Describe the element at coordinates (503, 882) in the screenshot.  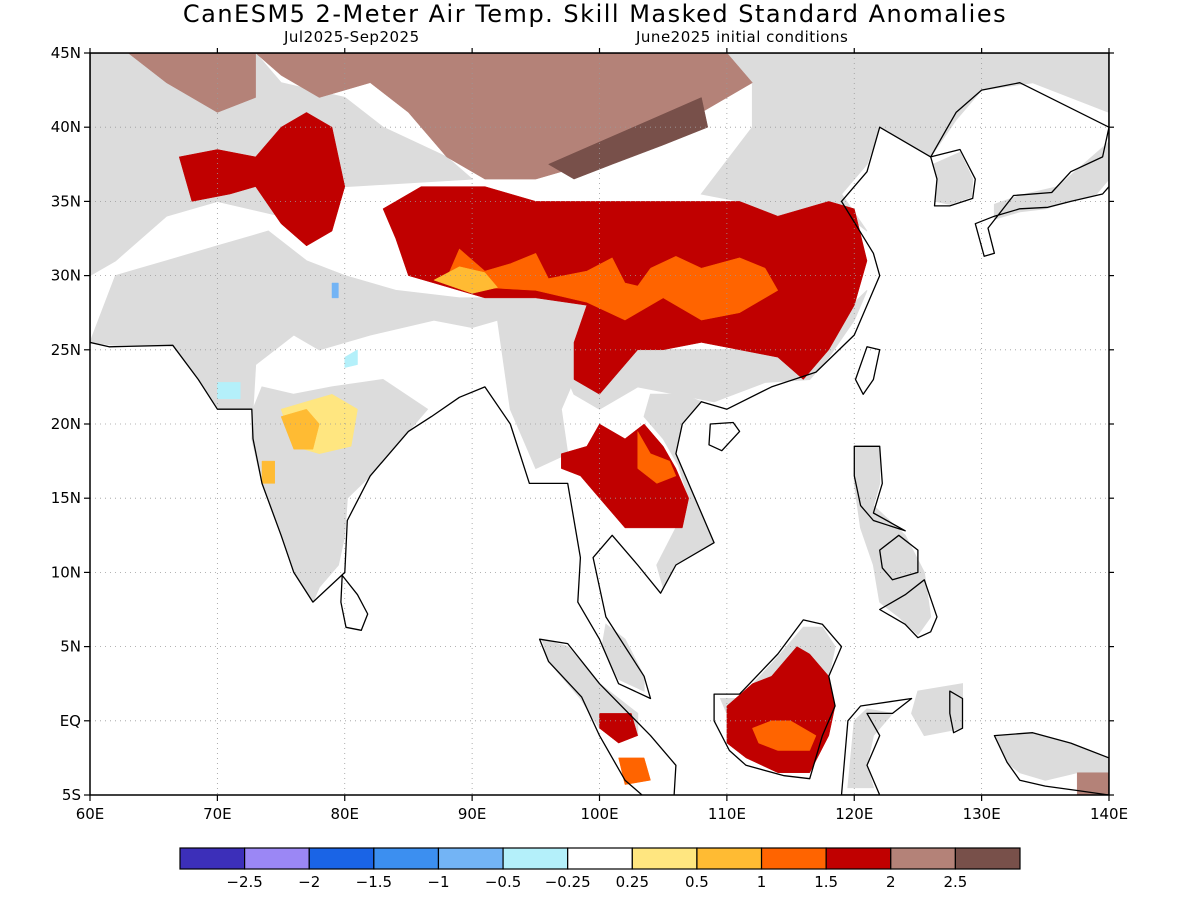
I see `colorbar-label: −0.5` at that location.